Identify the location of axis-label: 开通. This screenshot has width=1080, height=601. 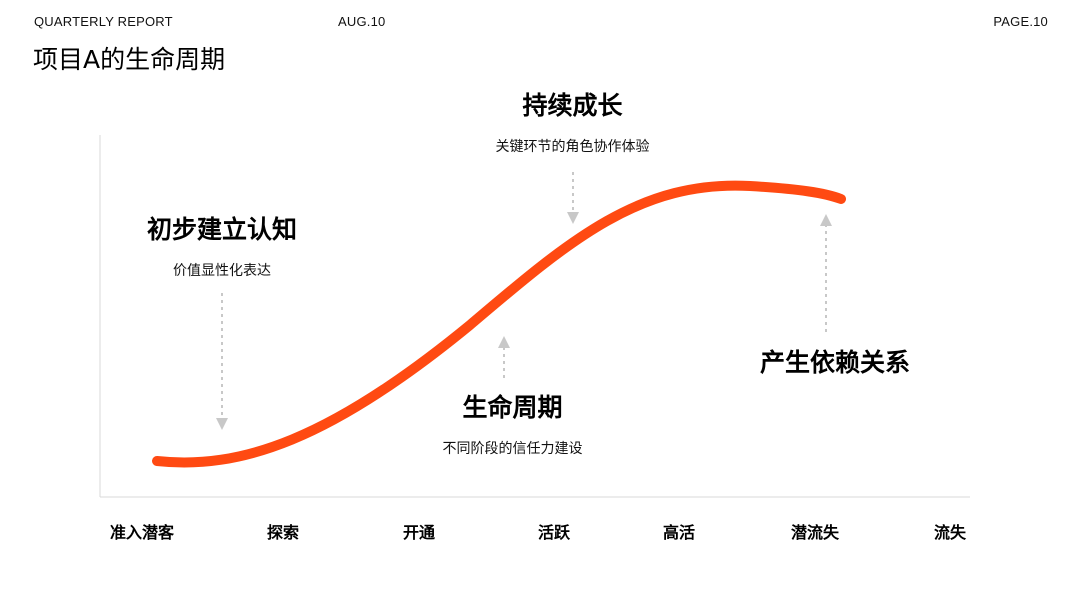
(419, 532).